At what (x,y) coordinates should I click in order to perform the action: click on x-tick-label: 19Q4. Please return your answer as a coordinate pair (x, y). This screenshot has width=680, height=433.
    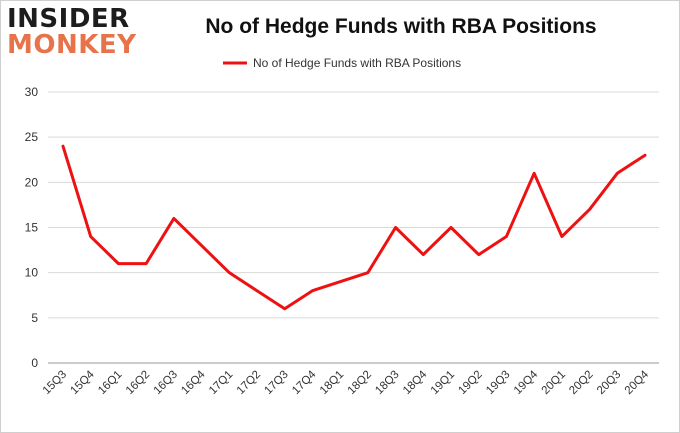
    Looking at the image, I should click on (526, 382).